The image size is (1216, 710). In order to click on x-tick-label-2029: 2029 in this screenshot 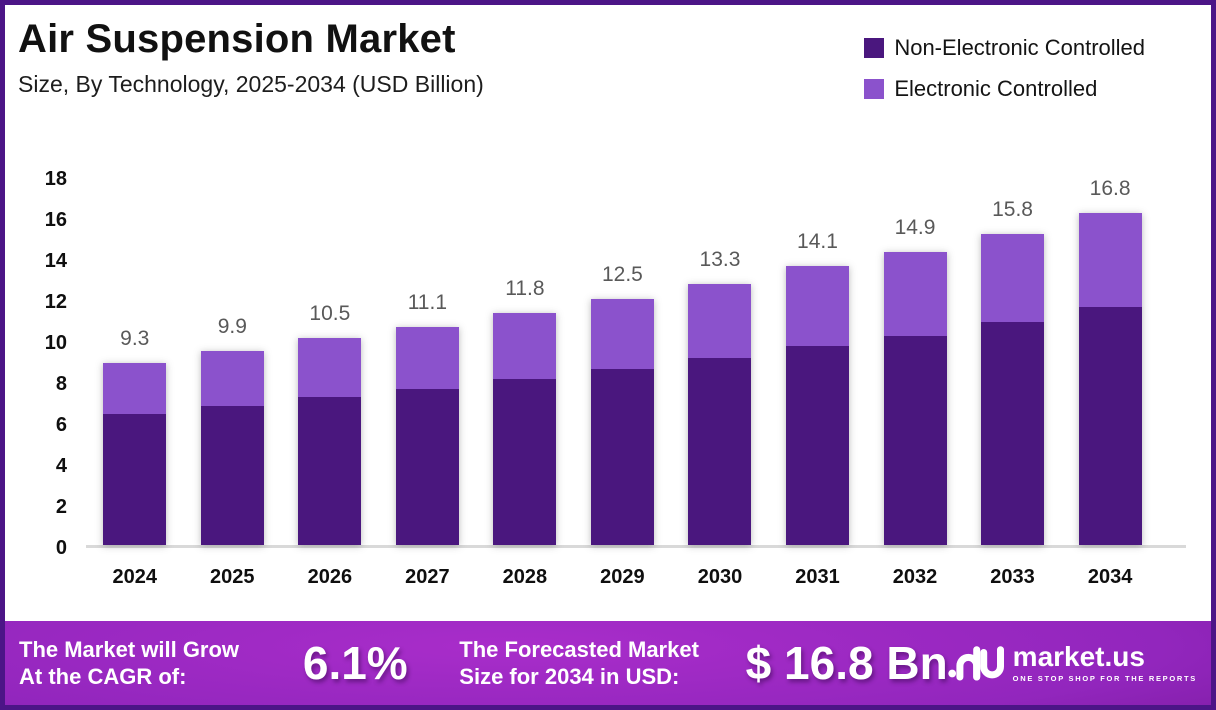, I will do `click(622, 577)`.